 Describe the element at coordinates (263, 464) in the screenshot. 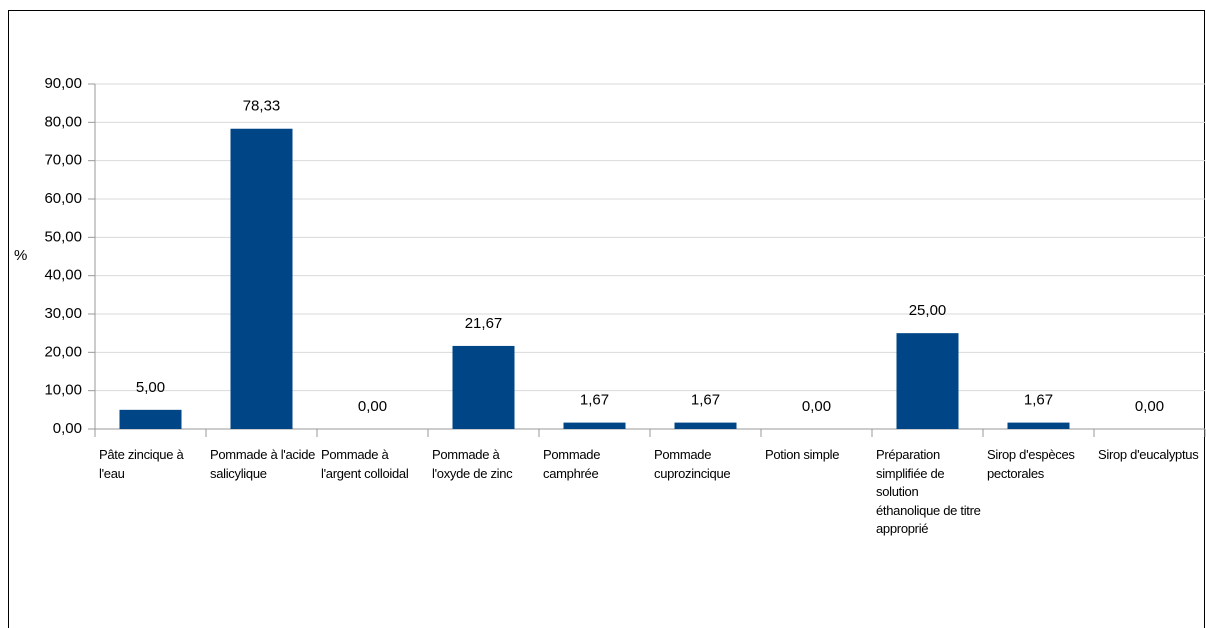

I see `x-tick-label: Pommade à l'acide salicylique` at that location.